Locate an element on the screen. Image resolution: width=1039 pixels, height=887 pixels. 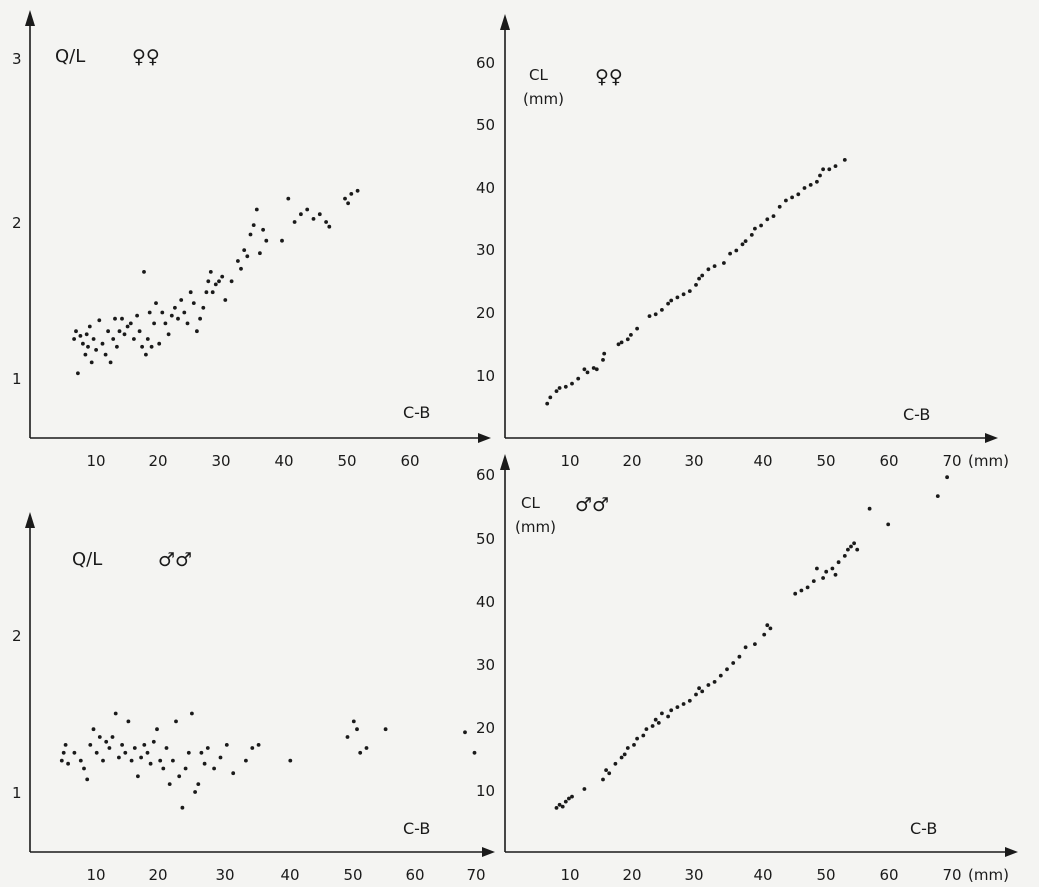
y-tick-label: 3 is located at coordinates (17, 59).